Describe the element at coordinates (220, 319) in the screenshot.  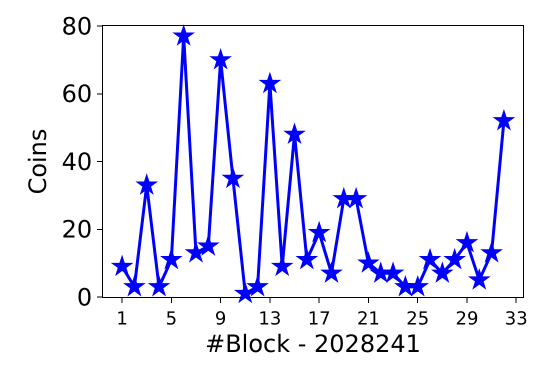
I see `x-tick-label: 9` at that location.